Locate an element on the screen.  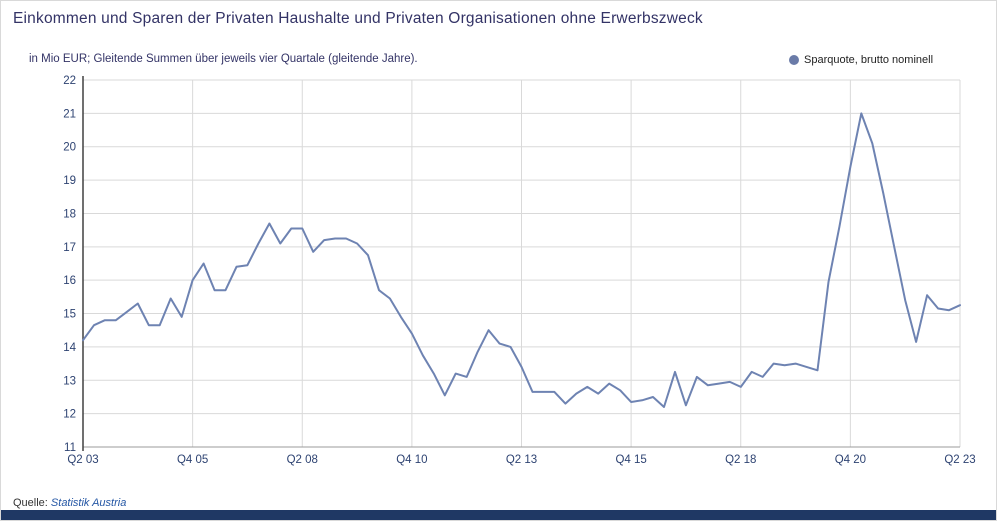
legend-label: Sparquote, brutto nominell is located at coordinates (869, 60).